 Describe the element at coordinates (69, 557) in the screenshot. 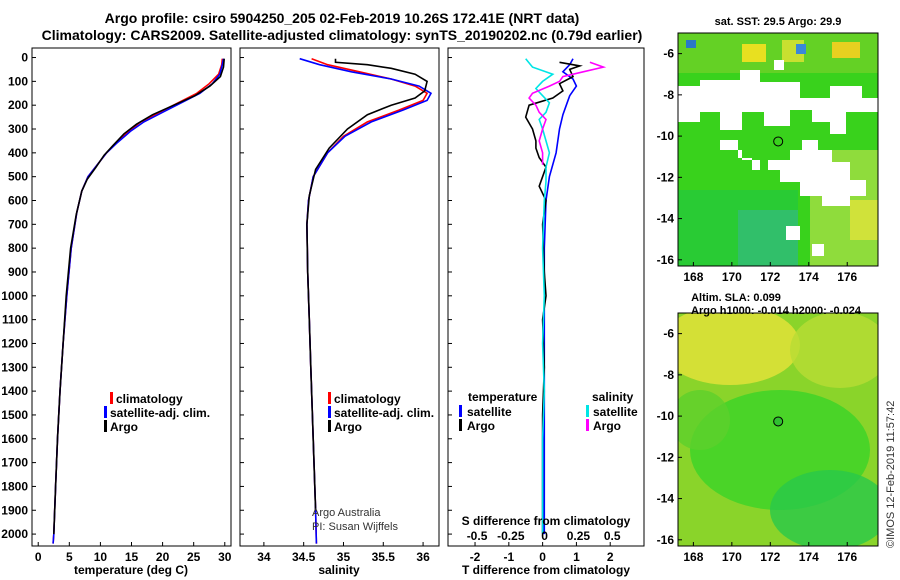

I see `temperature-xtick-label: 5` at that location.